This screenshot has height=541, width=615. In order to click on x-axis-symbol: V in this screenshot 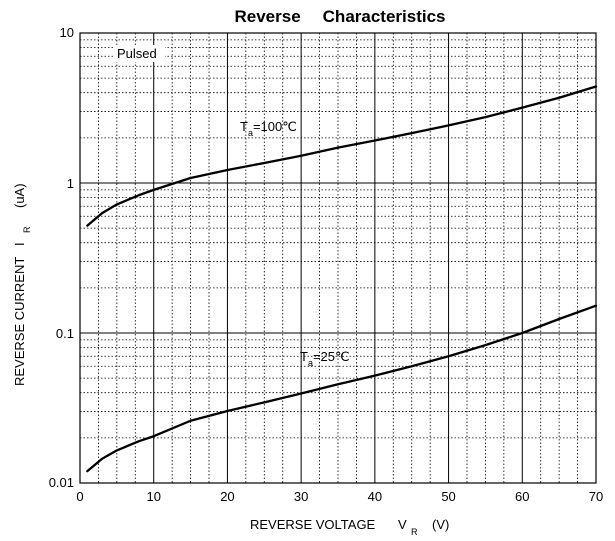, I will do `click(402, 524)`.